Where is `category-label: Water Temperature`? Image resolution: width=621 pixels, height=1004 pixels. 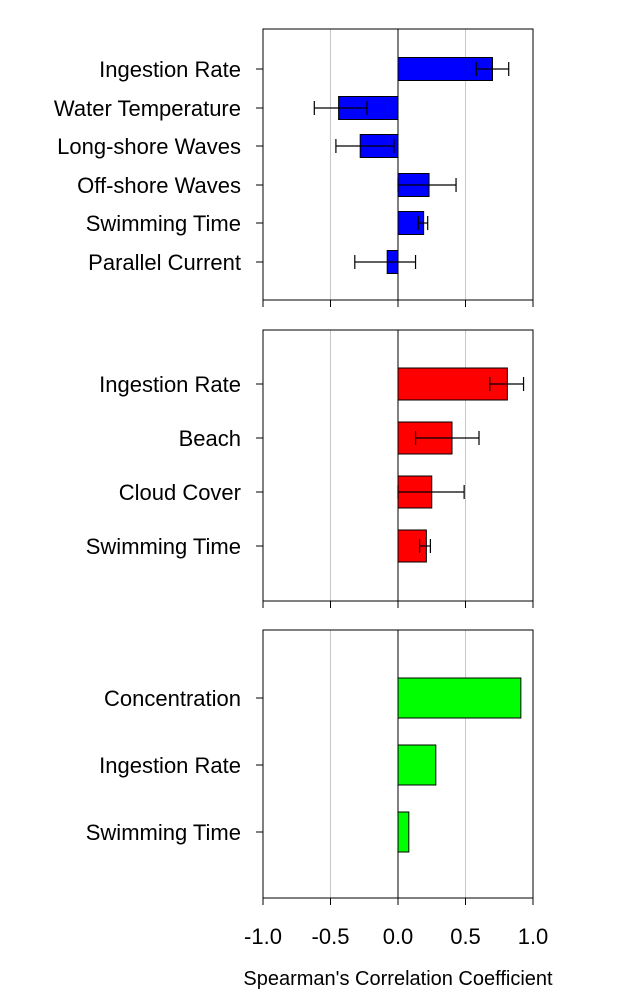
category-label: Water Temperature is located at coordinates (147, 108).